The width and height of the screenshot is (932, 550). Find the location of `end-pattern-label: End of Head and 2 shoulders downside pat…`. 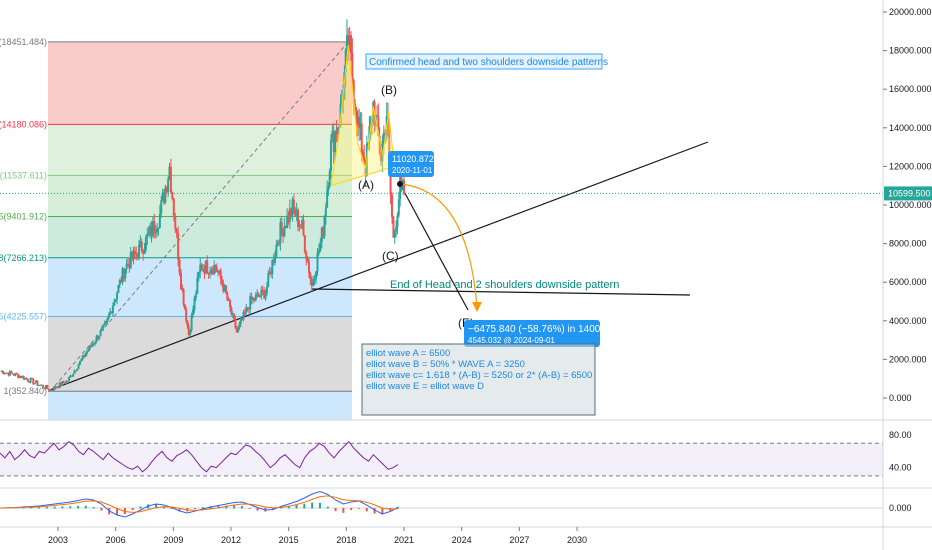

end-pattern-label: End of Head and 2 shoulders downside pat… is located at coordinates (504, 285).